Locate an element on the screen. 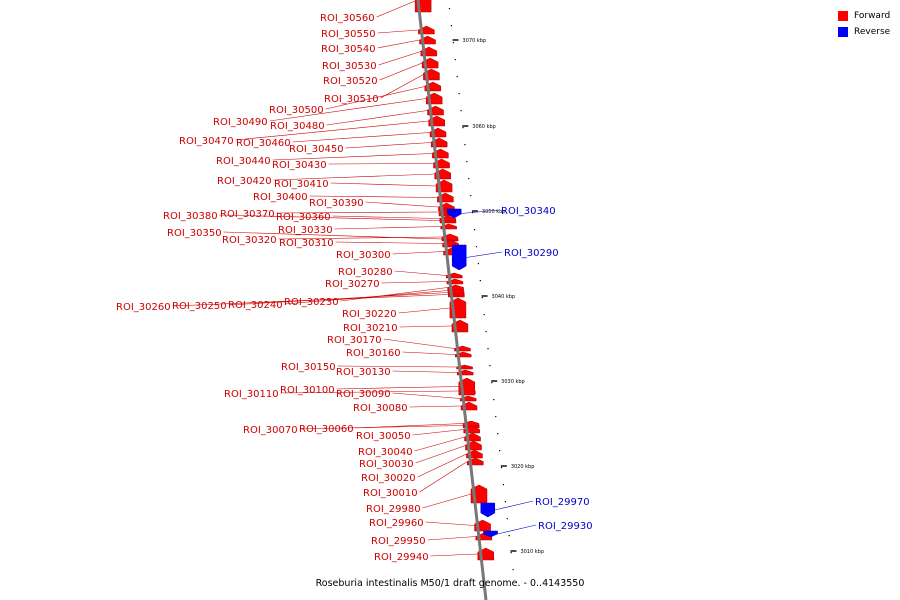  gene-label: ROI_30170 is located at coordinates (354, 340).